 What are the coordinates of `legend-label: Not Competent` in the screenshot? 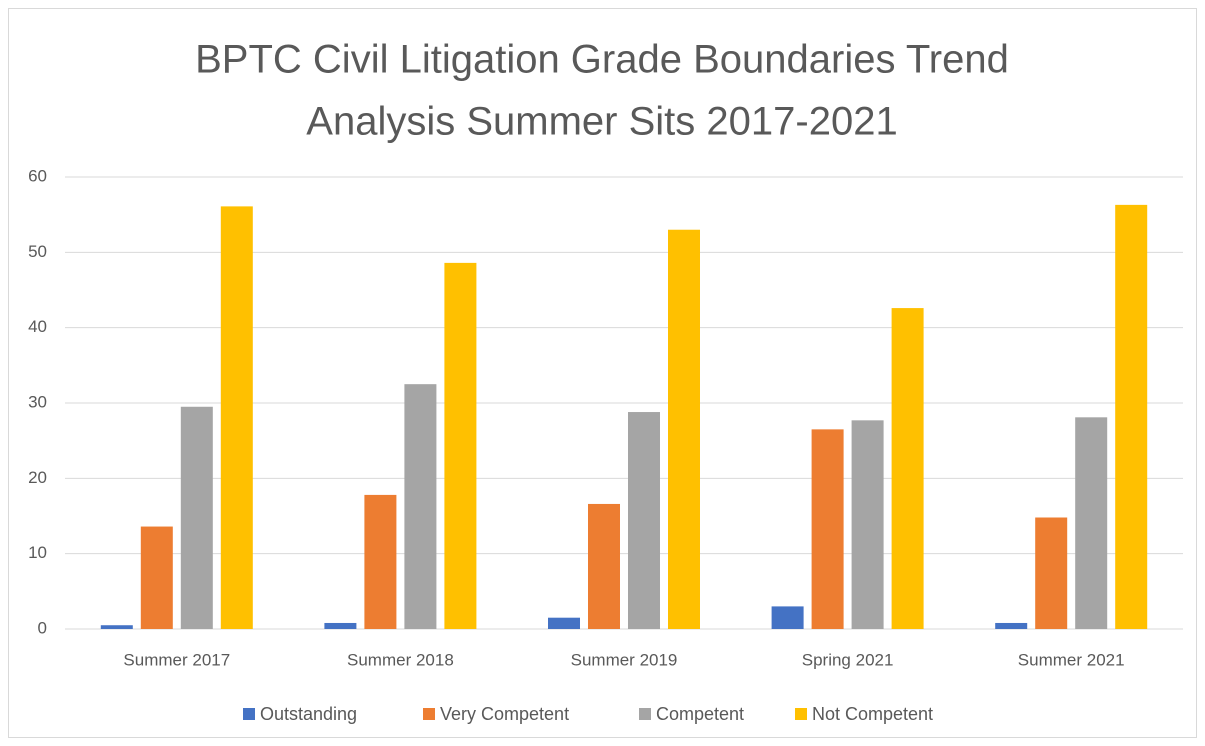 It's located at (872, 714).